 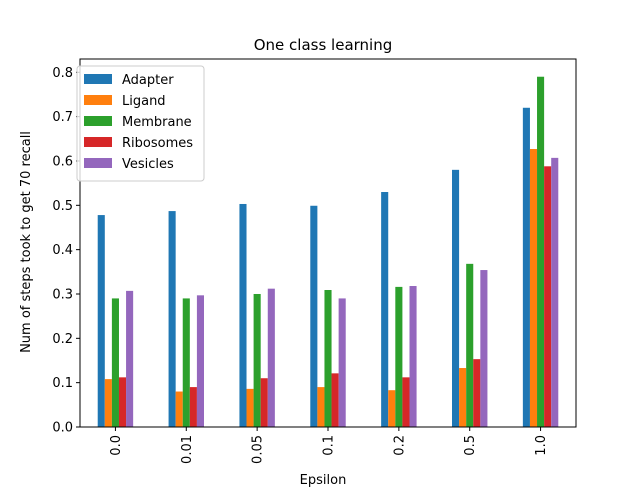 I want to click on bar-membrane-0.1, so click(x=328, y=358).